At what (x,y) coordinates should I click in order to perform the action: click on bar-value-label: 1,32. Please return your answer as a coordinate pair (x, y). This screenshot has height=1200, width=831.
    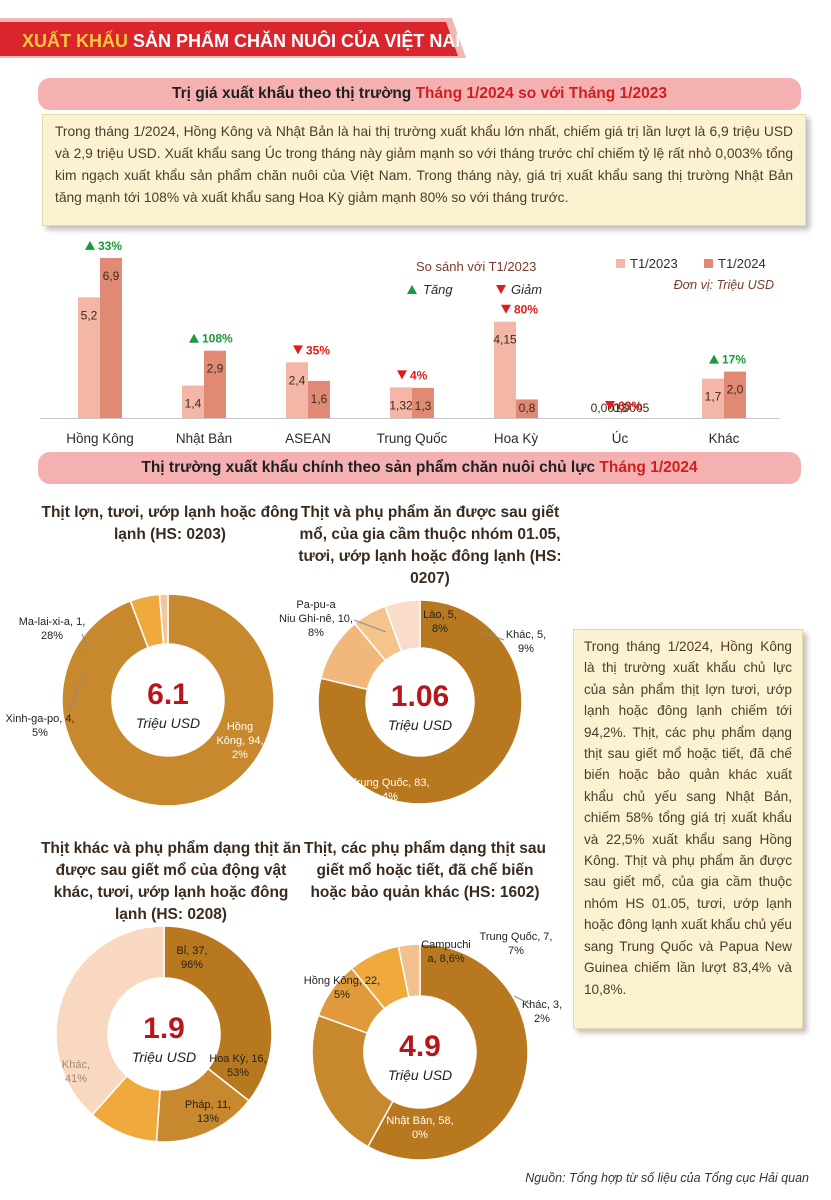
    Looking at the image, I should click on (401, 405).